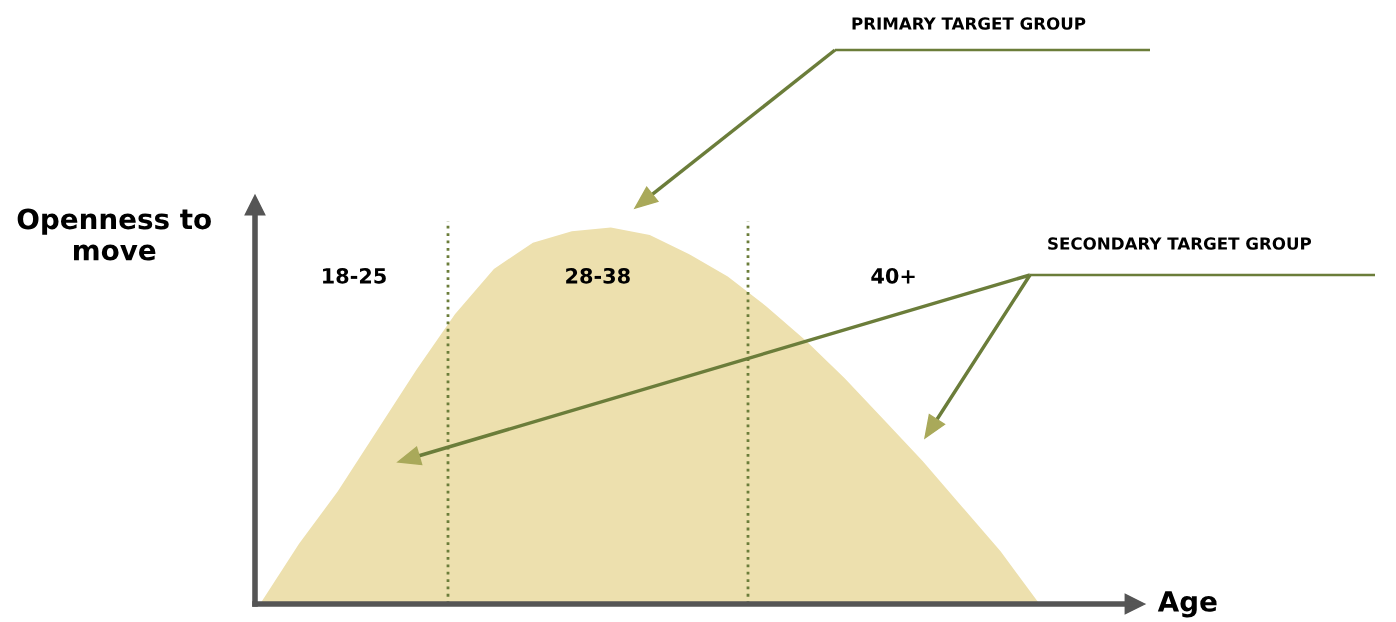  I want to click on y-axis-title: Openness to move, so click(114, 234).